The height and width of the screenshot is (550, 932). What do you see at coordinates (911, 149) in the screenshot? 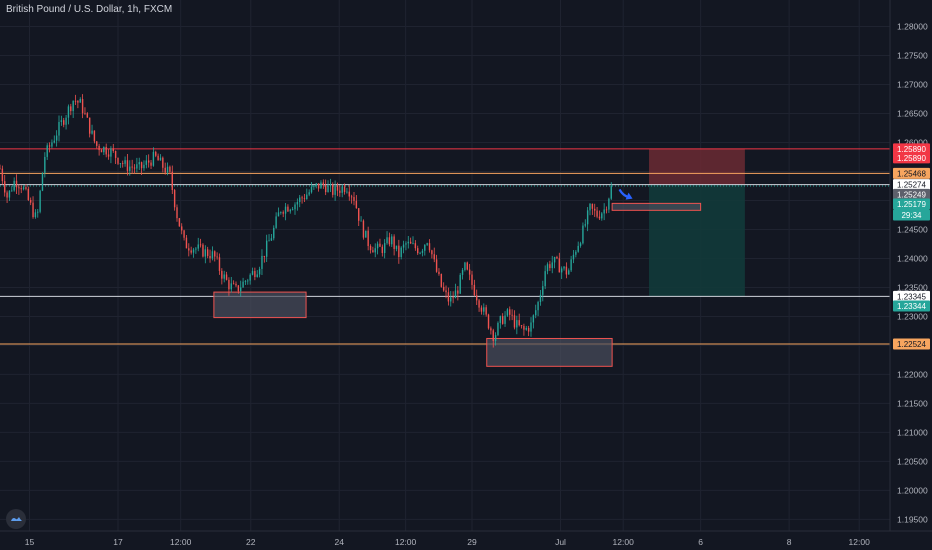
I see `price-tag-label: 1.25890` at bounding box center [911, 149].